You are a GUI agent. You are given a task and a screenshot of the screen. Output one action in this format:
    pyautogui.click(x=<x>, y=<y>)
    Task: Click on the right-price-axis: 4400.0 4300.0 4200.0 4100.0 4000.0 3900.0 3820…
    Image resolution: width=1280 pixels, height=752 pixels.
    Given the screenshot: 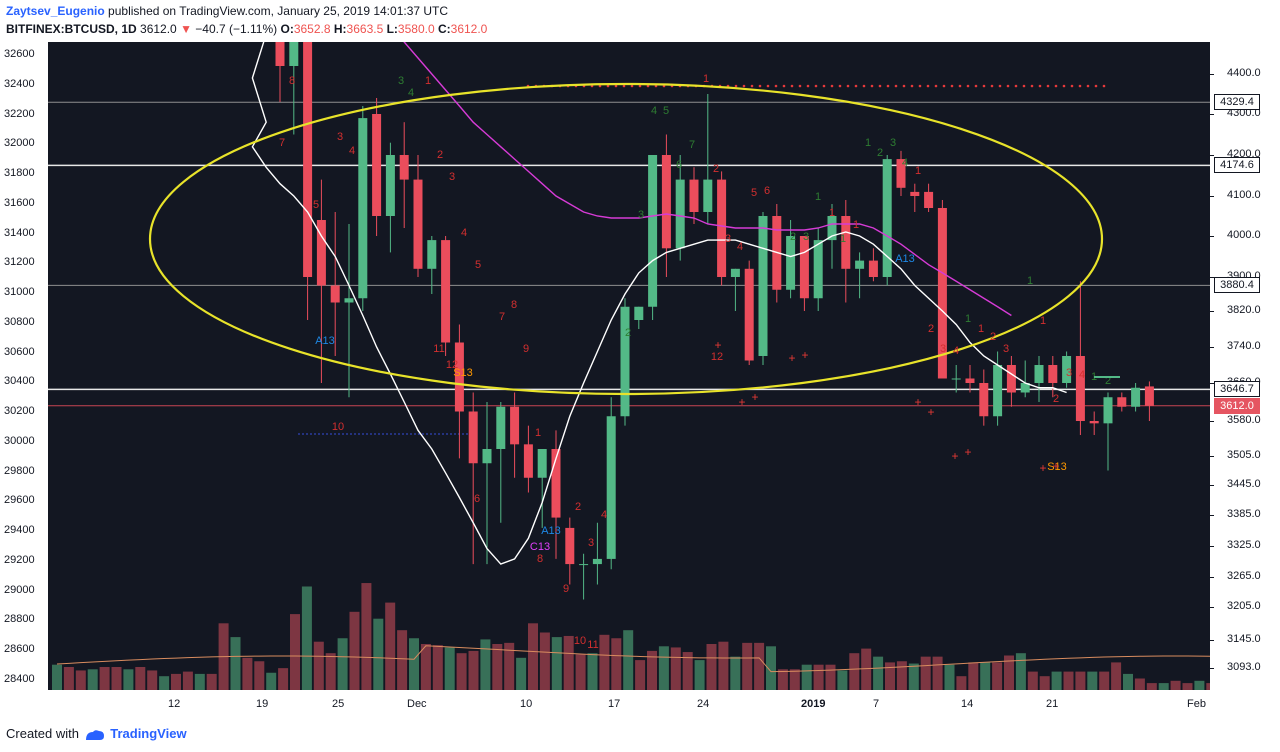 What is the action you would take?
    pyautogui.click(x=1245, y=366)
    